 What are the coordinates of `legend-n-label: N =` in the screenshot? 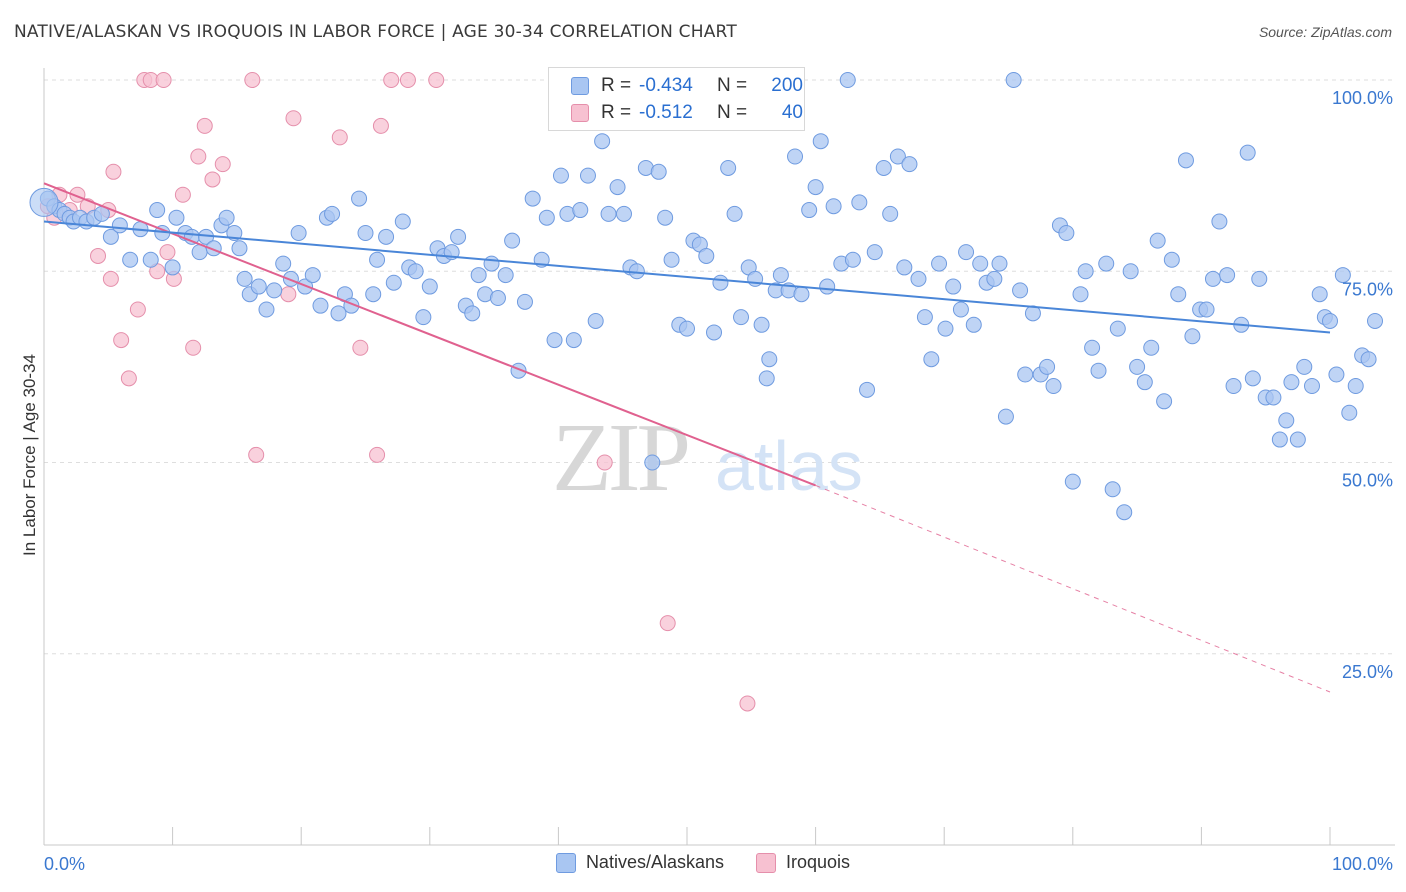 It's located at (732, 112).